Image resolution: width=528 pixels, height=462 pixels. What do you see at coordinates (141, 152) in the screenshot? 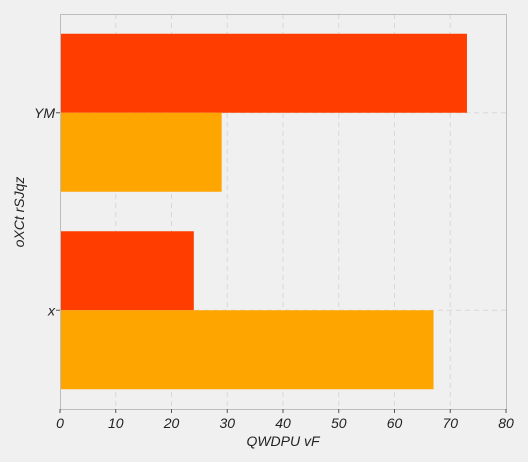
I see `bar-series-2-YM` at bounding box center [141, 152].